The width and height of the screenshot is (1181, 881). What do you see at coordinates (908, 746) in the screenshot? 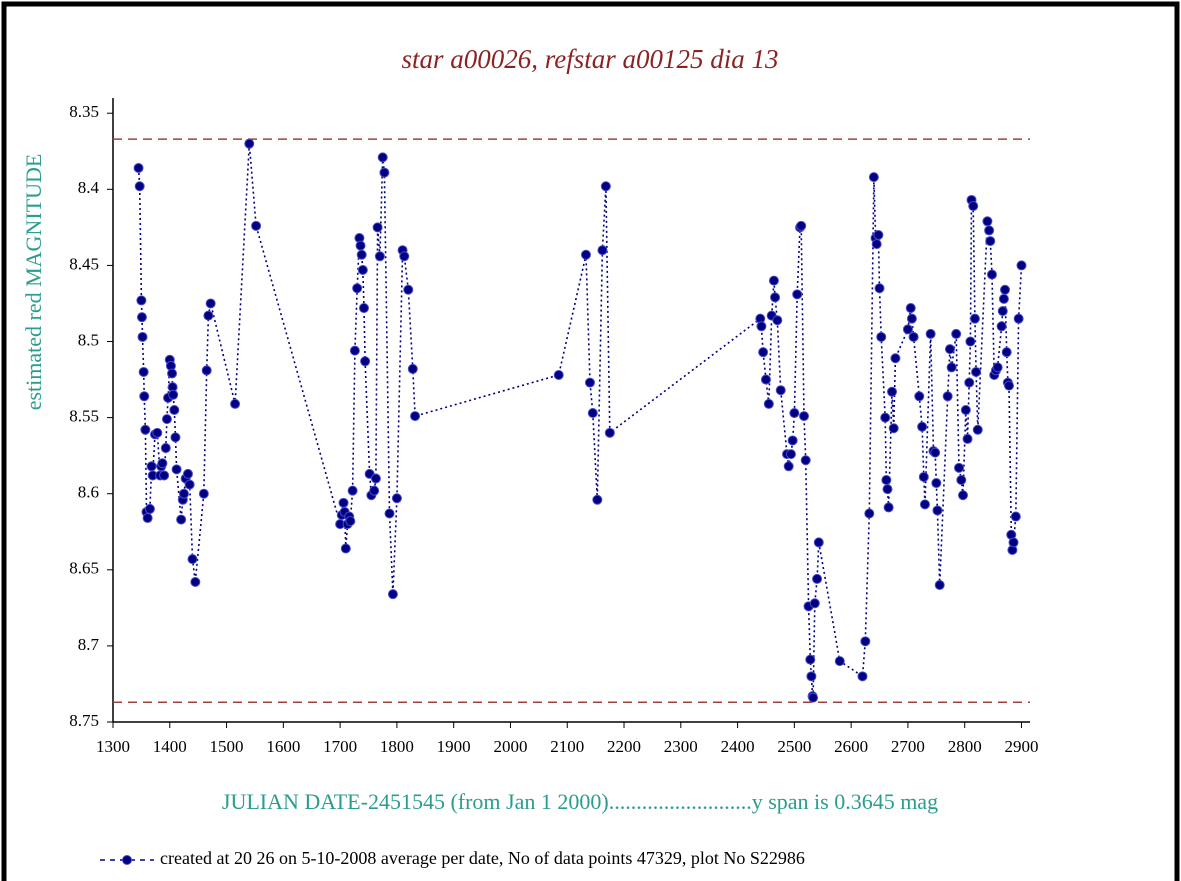
I see `x-tick-label: 2700` at bounding box center [908, 746].